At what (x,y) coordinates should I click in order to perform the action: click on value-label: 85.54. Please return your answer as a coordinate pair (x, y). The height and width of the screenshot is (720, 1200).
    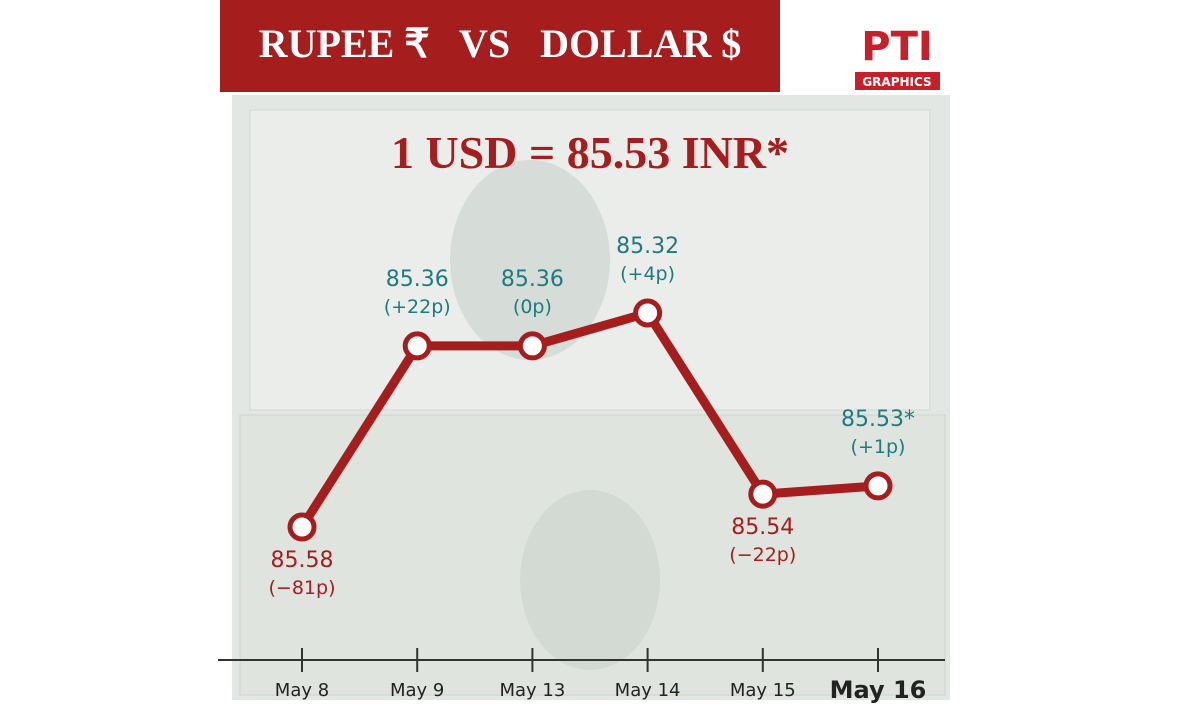
    Looking at the image, I should click on (762, 527).